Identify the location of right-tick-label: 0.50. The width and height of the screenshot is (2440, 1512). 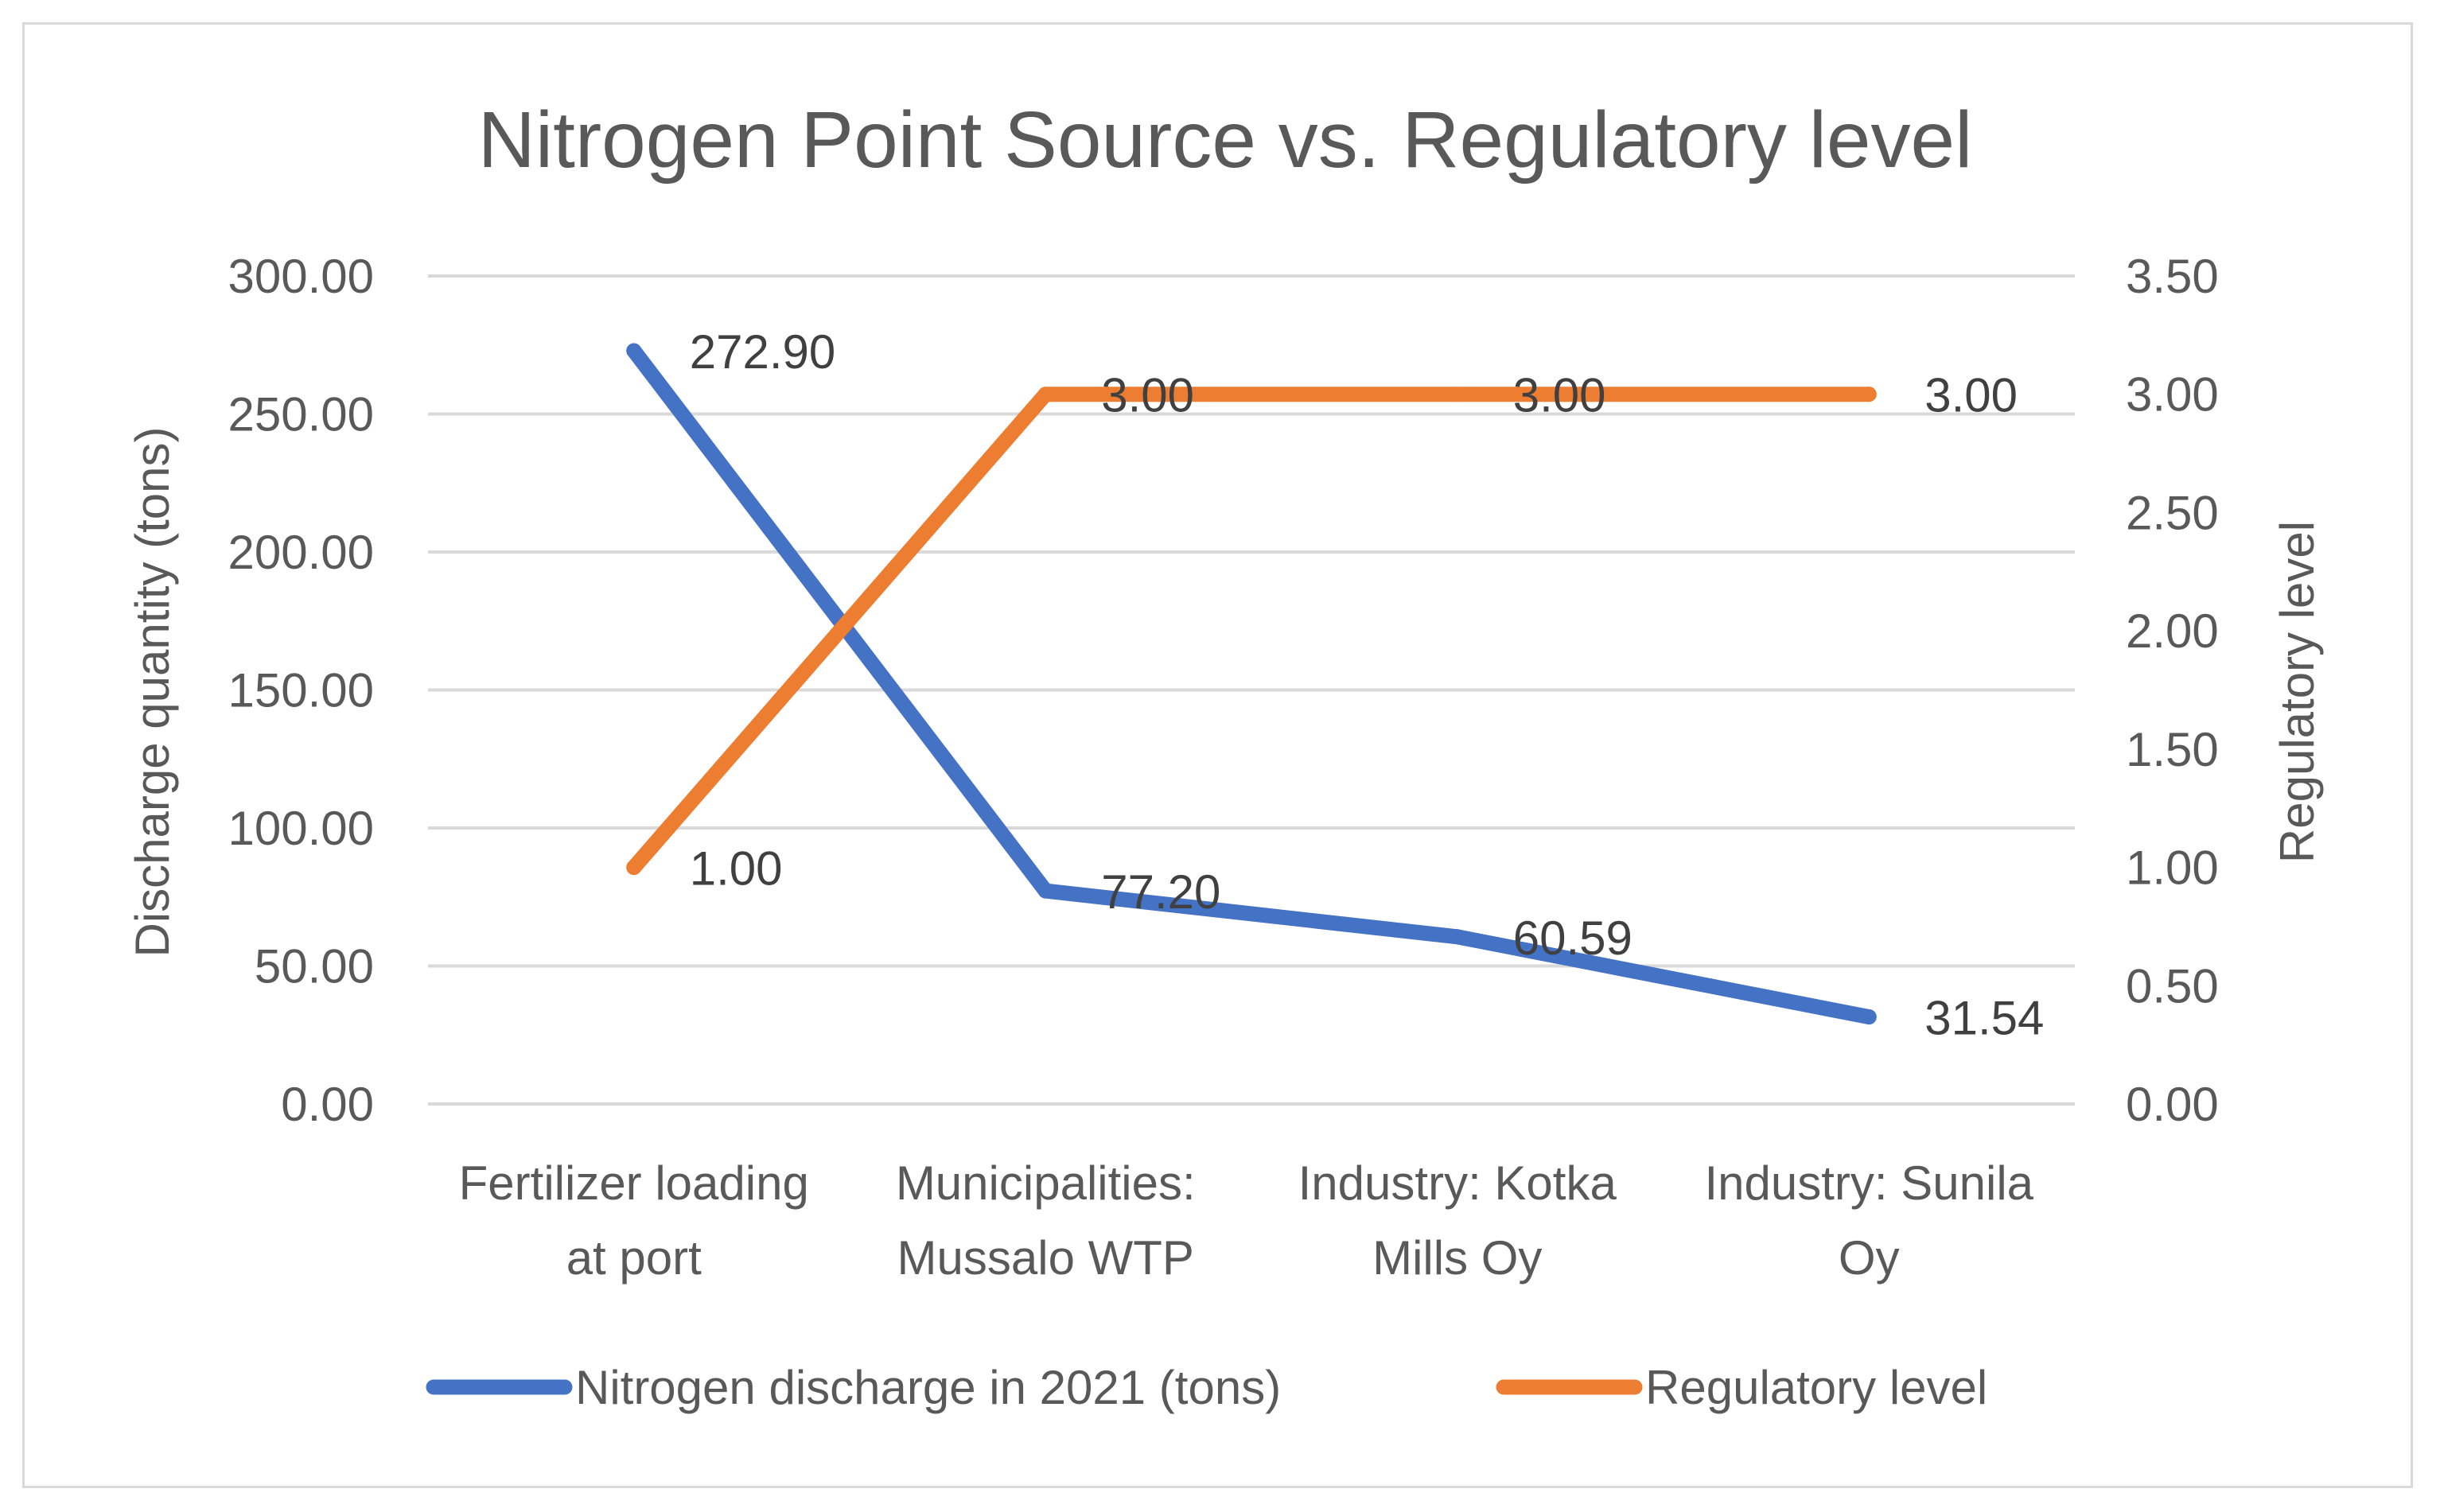
(2172, 986).